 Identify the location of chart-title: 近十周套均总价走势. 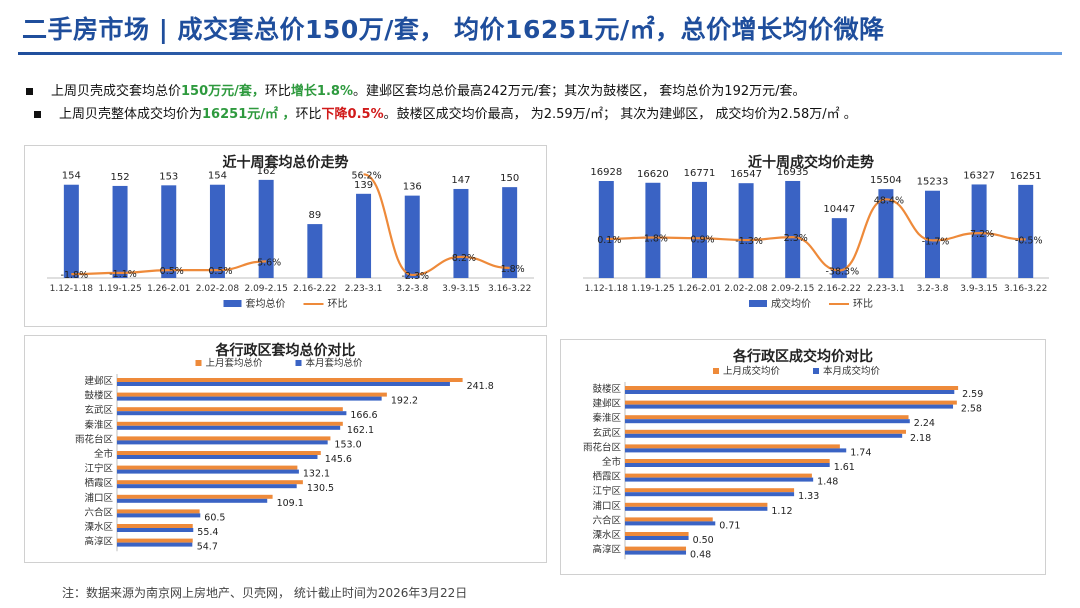
(285, 163).